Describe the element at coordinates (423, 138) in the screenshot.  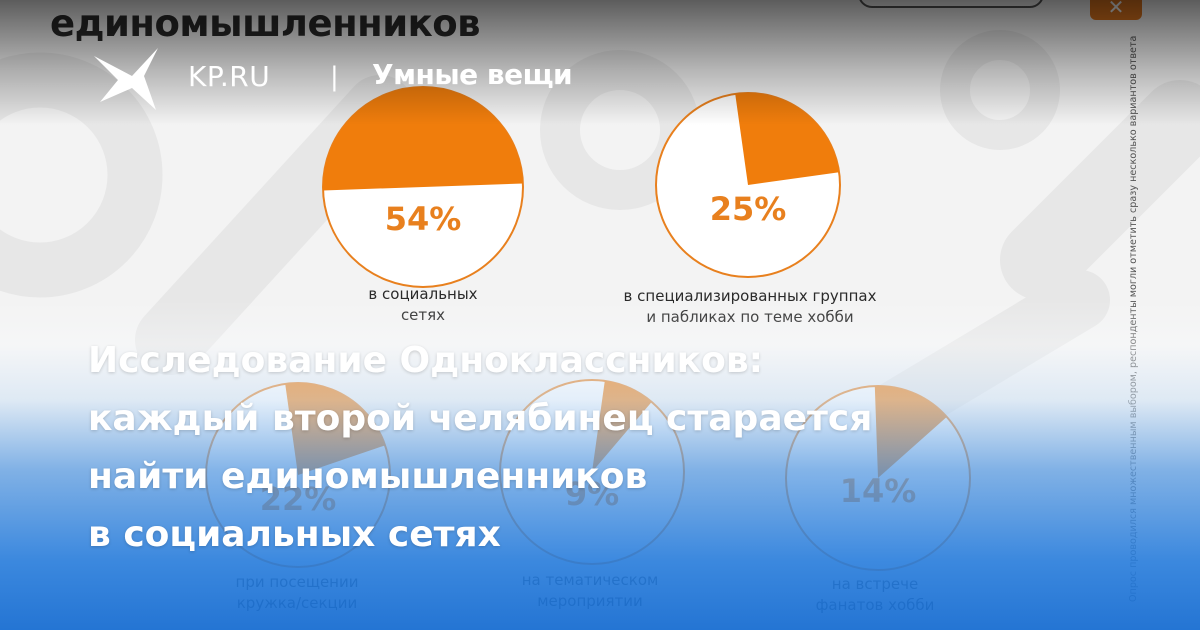
I see `pie-1-slice` at that location.